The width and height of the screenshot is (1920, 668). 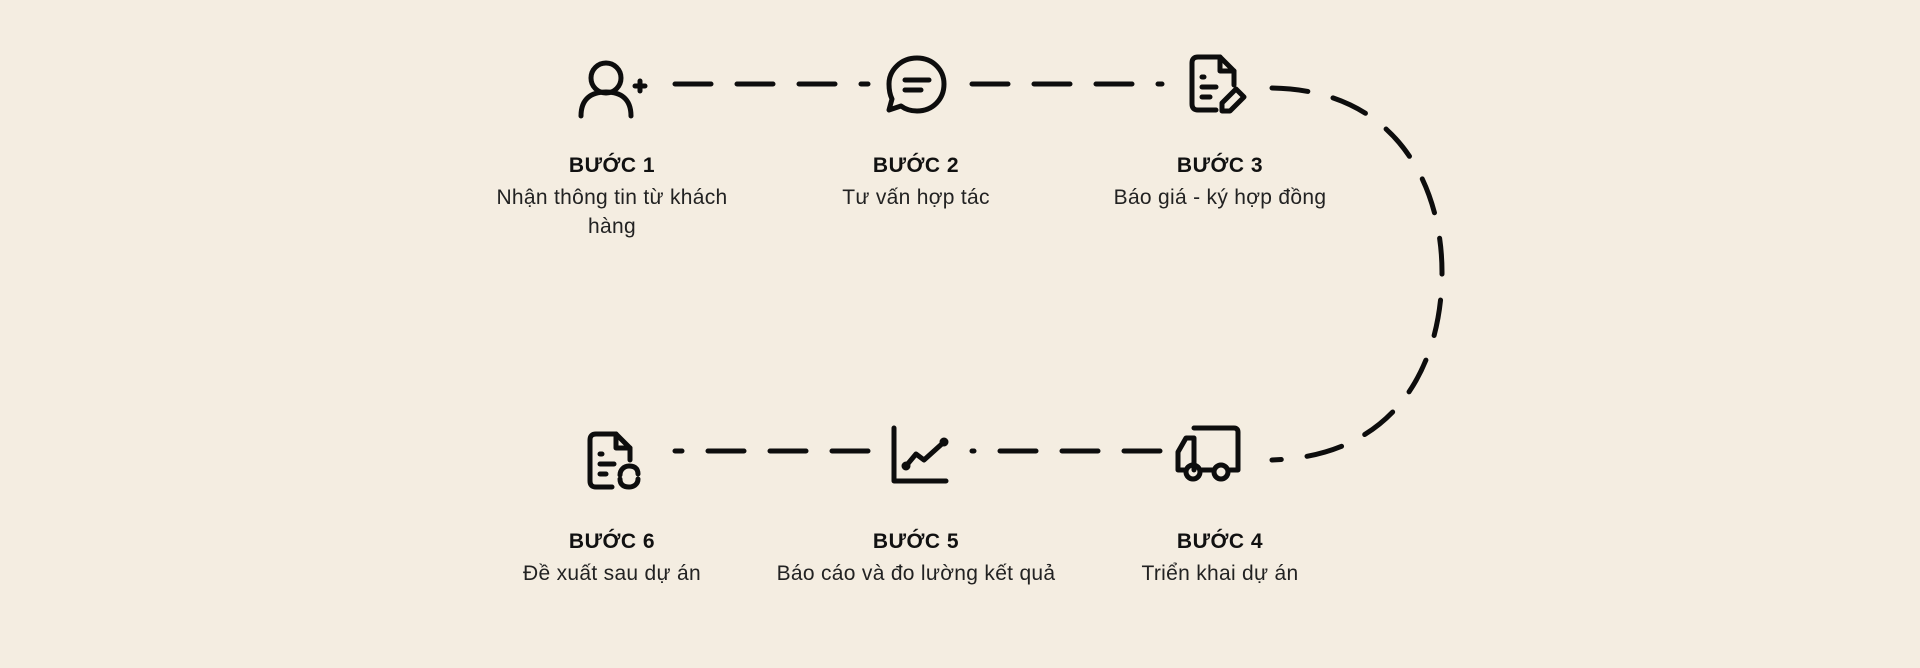 I want to click on step-2-title: BƯỚC 2, so click(x=916, y=165).